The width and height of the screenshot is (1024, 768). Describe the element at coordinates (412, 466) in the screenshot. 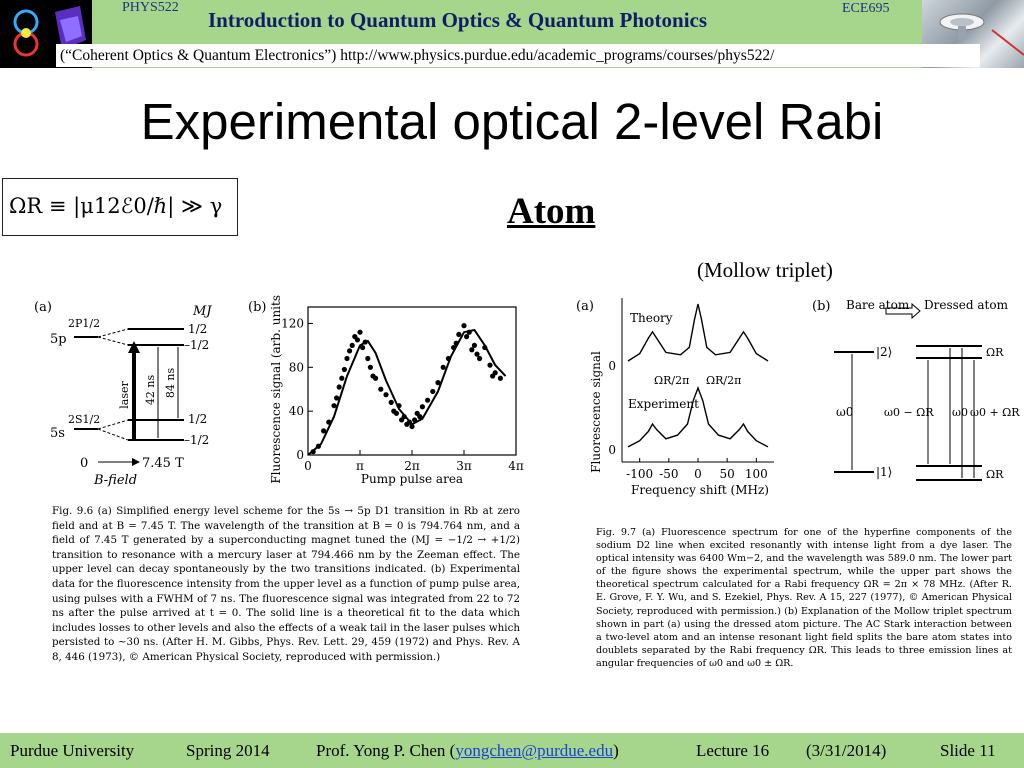

I see `chart1-xtick-label: 2π` at that location.